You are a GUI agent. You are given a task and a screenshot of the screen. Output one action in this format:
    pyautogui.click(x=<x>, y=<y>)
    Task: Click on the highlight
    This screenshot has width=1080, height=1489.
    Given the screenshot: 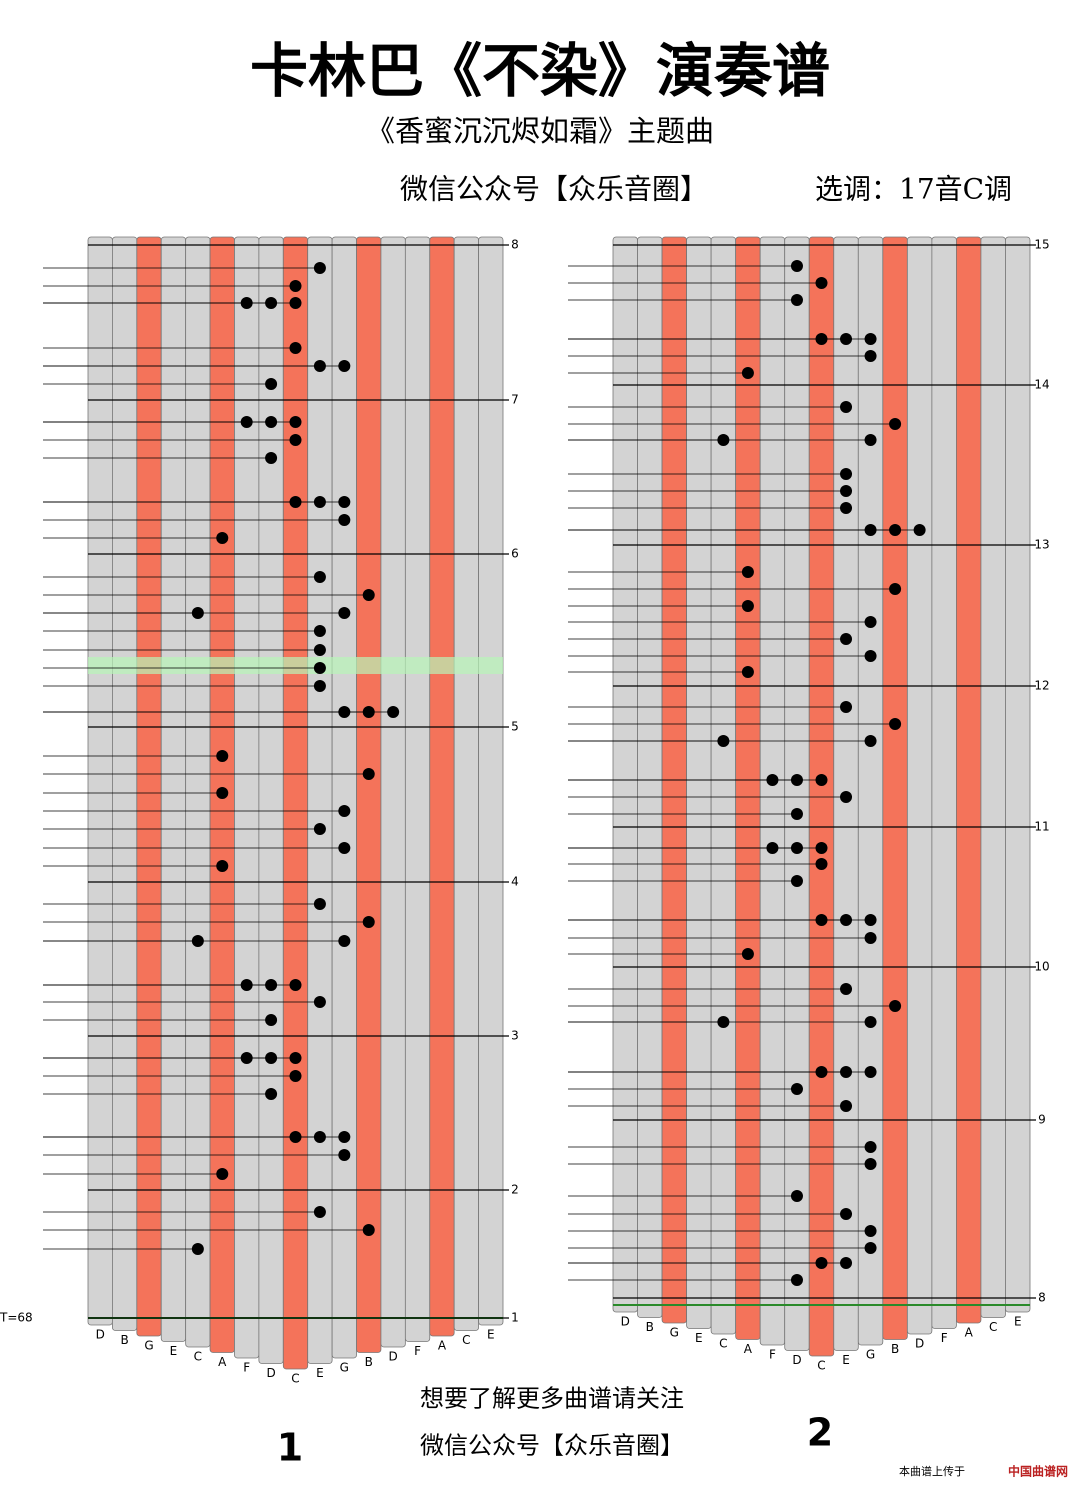 What is the action you would take?
    pyautogui.click(x=295, y=665)
    